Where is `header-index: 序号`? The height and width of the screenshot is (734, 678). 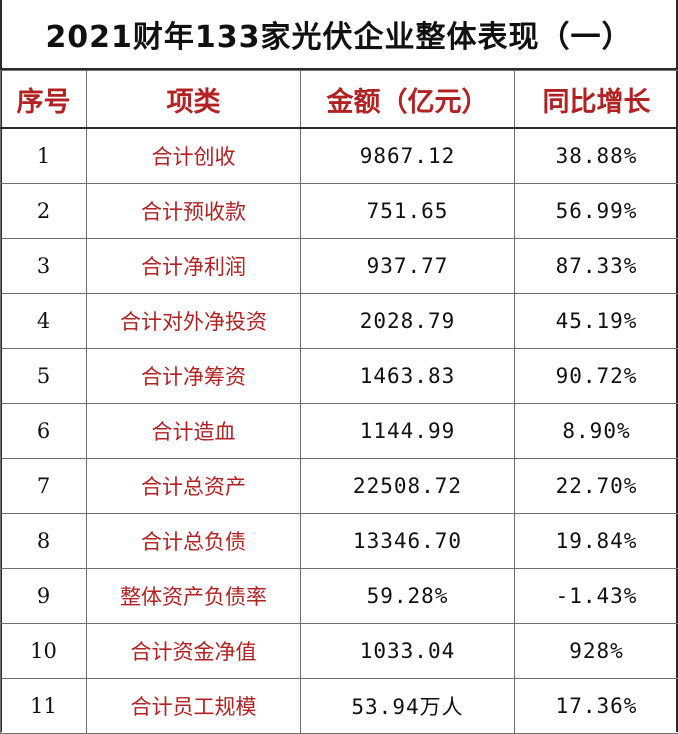 header-index: 序号 is located at coordinates (44, 100).